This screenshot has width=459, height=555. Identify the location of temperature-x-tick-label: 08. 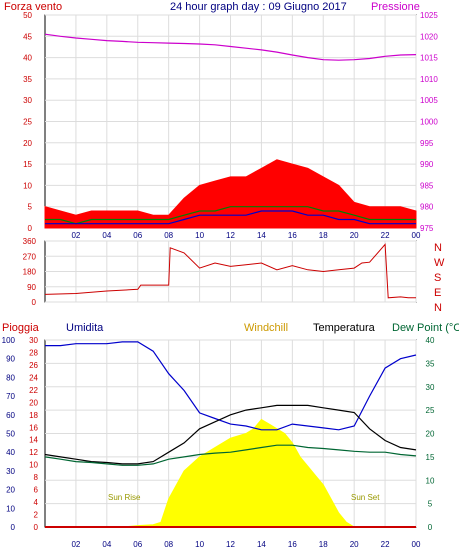
(168, 544).